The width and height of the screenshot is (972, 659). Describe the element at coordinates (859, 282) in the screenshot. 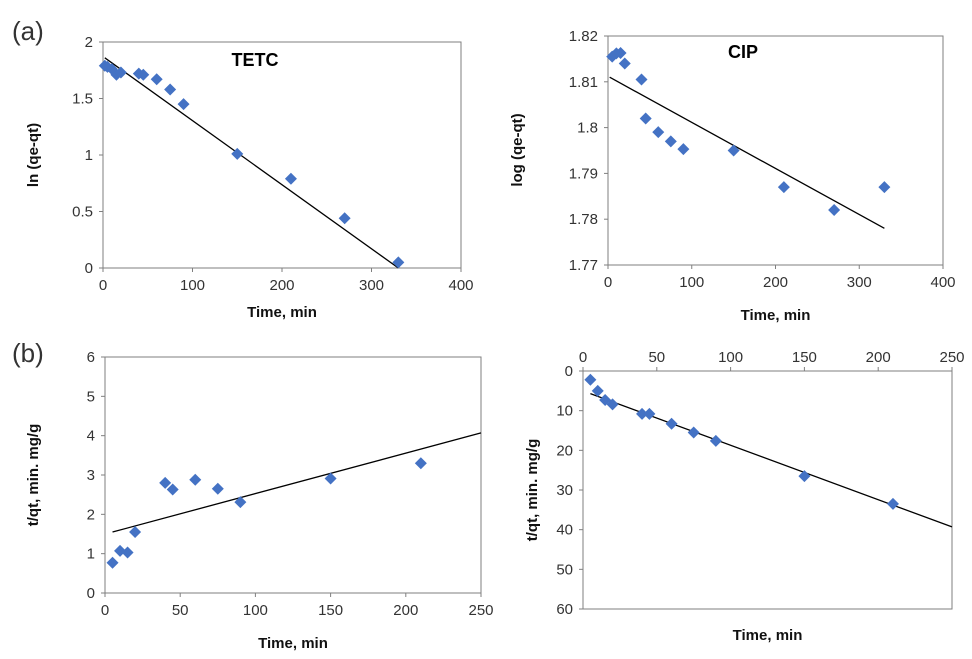

I see `chart-2-x-tick-label: 300` at that location.